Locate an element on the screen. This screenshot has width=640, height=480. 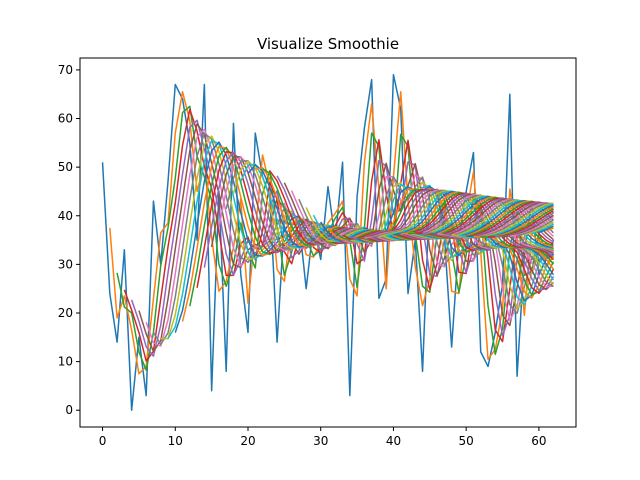
y-axis: 0 10 20 30 40 50 60 70 is located at coordinates (69, 240).